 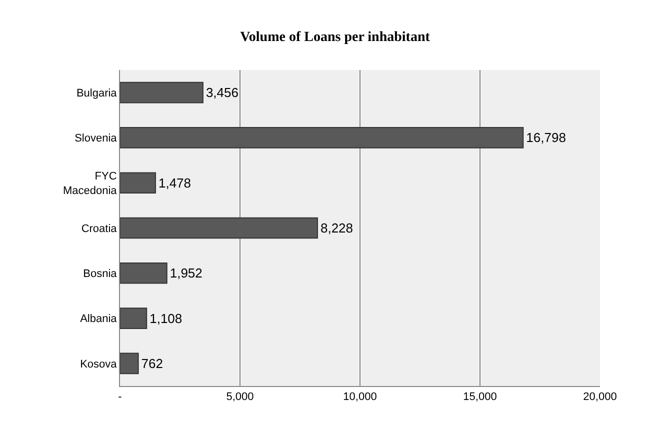 What do you see at coordinates (100, 274) in the screenshot?
I see `y-tick-label: Bosnia` at bounding box center [100, 274].